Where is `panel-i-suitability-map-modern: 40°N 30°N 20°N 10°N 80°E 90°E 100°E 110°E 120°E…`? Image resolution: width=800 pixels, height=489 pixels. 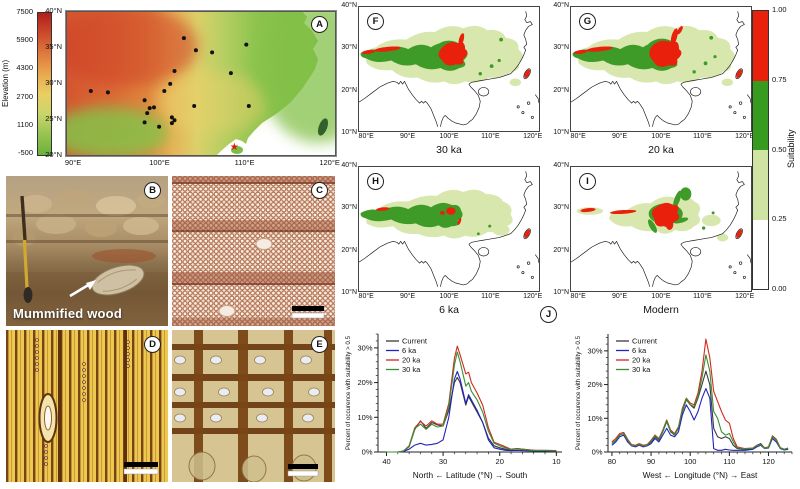 panel-i-suitability-map-modern: 40°N 30°N 20°N 10°N 80°E 90°E 100°E 110°E 120°E… is located at coordinates (653, 239).